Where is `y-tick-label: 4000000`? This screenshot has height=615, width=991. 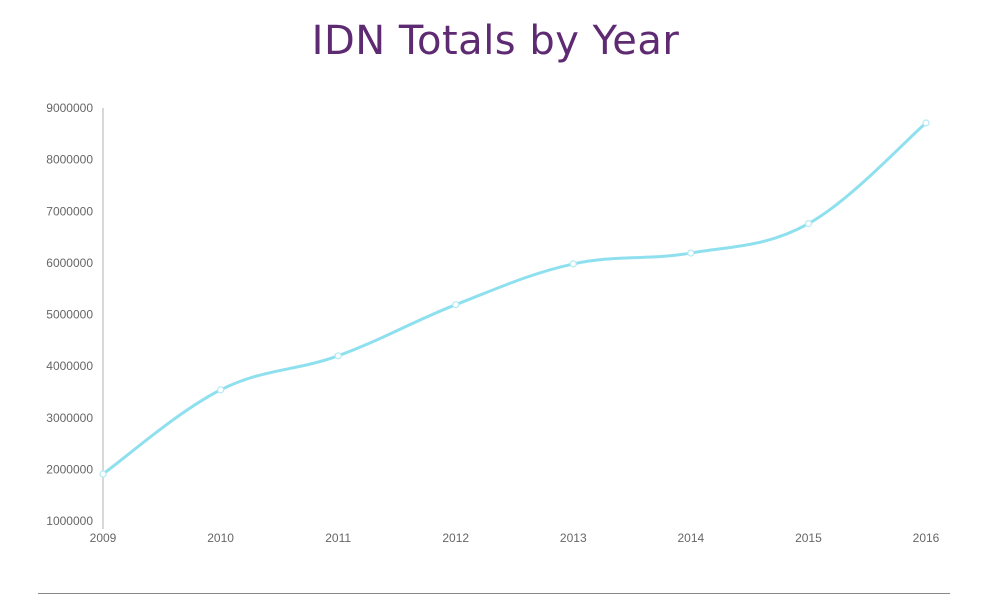
y-tick-label: 4000000 is located at coordinates (69, 366).